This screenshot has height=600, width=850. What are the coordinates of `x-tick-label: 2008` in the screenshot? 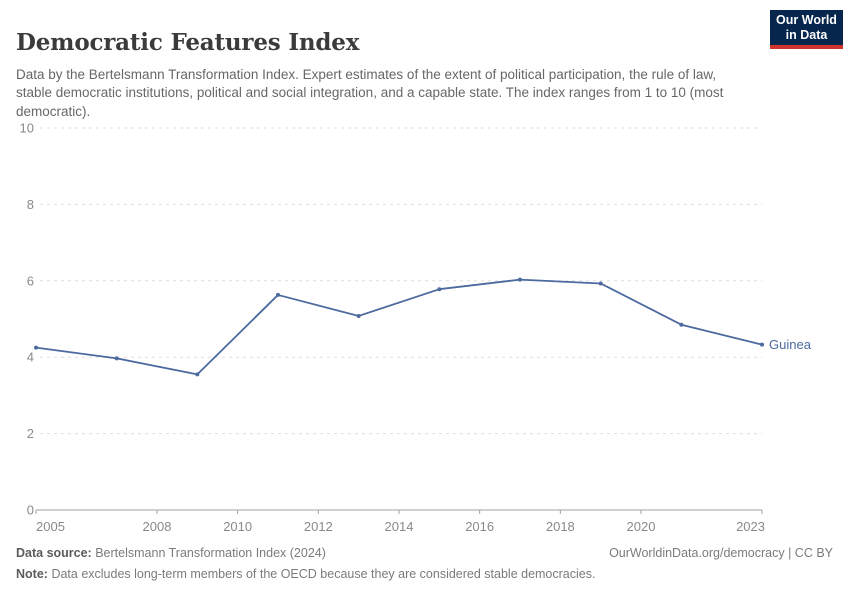 It's located at (157, 526).